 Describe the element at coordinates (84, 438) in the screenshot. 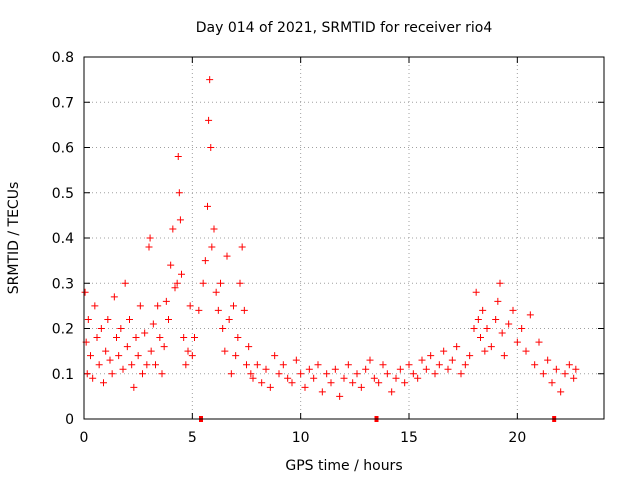

I see `x-tick-label: 0` at that location.